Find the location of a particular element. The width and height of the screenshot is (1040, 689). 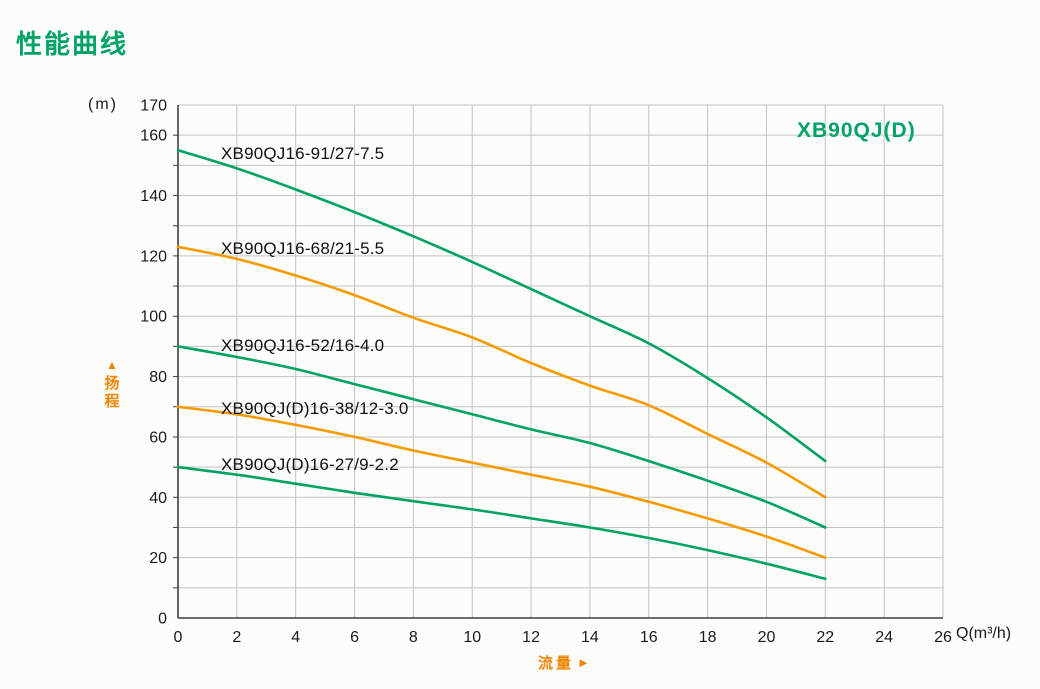

curve-label-1: XB90QJ16-91/27-7.5 is located at coordinates (303, 153).